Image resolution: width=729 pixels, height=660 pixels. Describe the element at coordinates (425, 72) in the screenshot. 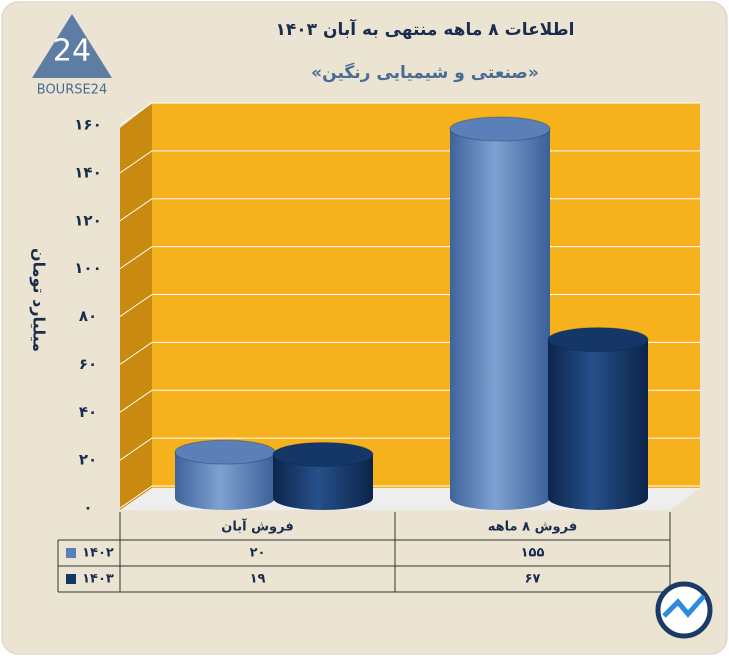

I see `chart-subtitle: «صنعتی و شیمیایی رنگین»` at that location.